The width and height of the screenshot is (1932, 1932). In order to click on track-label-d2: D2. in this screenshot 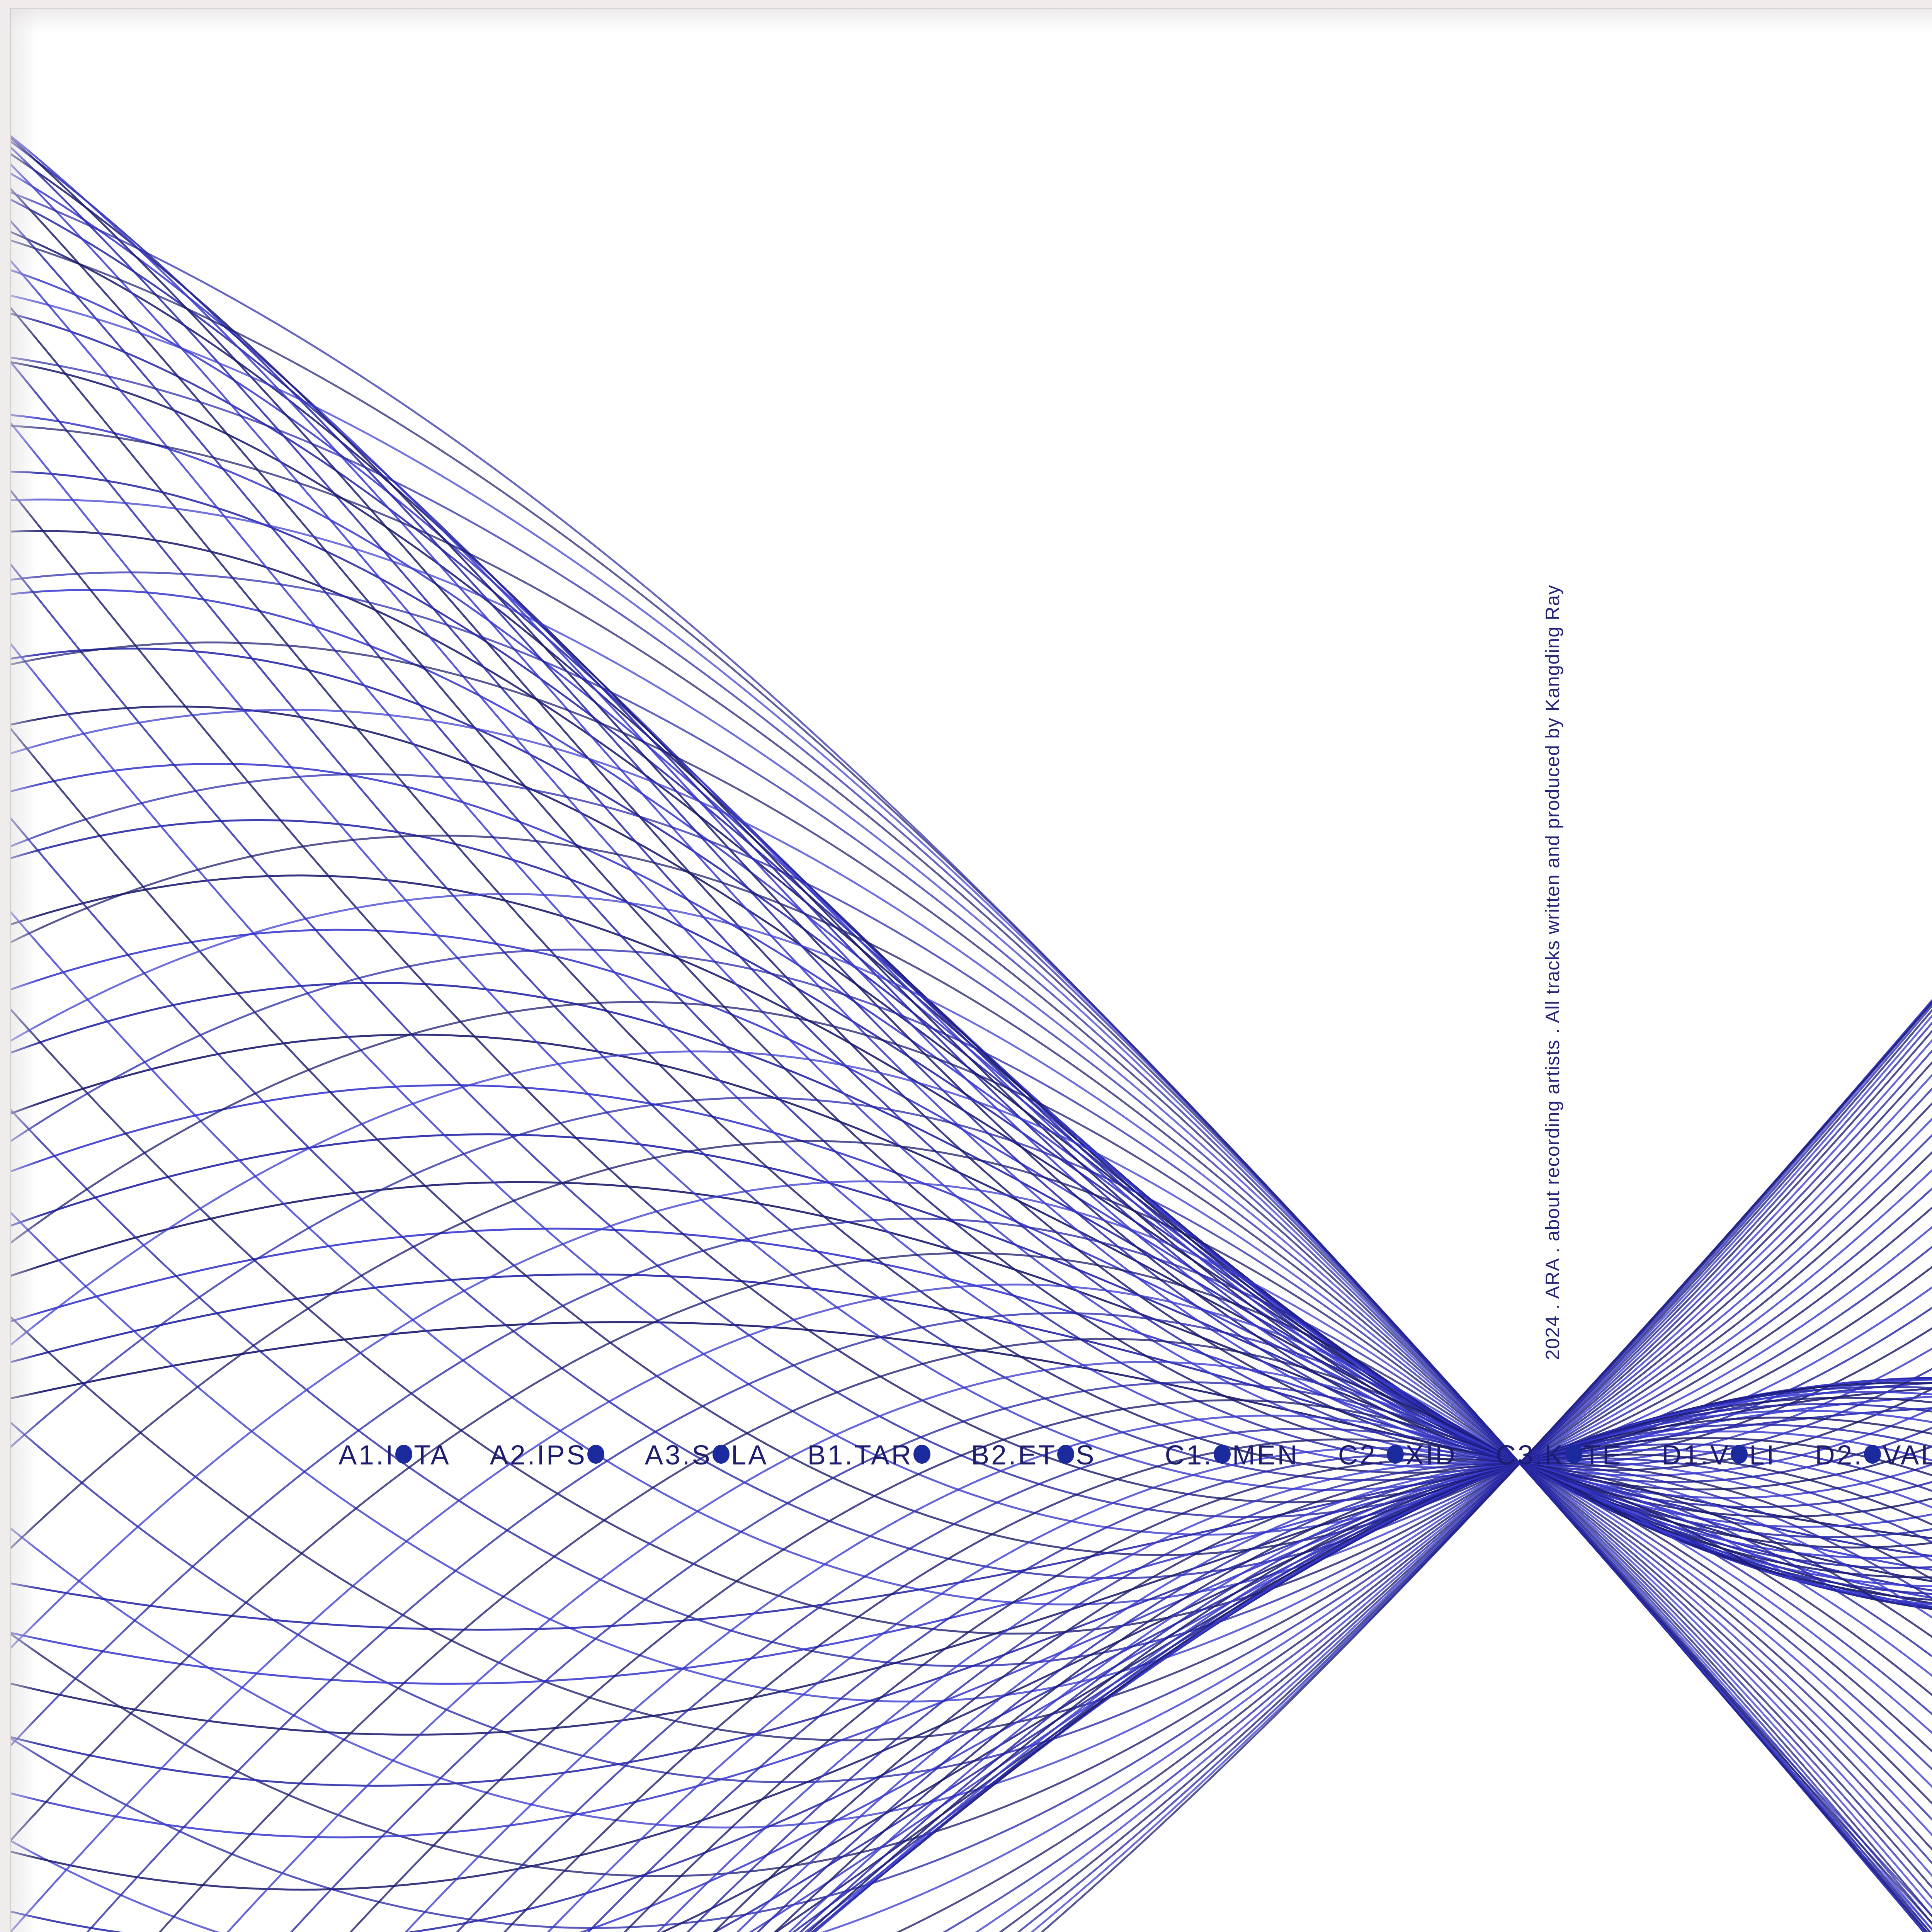, I will do `click(1840, 1455)`.